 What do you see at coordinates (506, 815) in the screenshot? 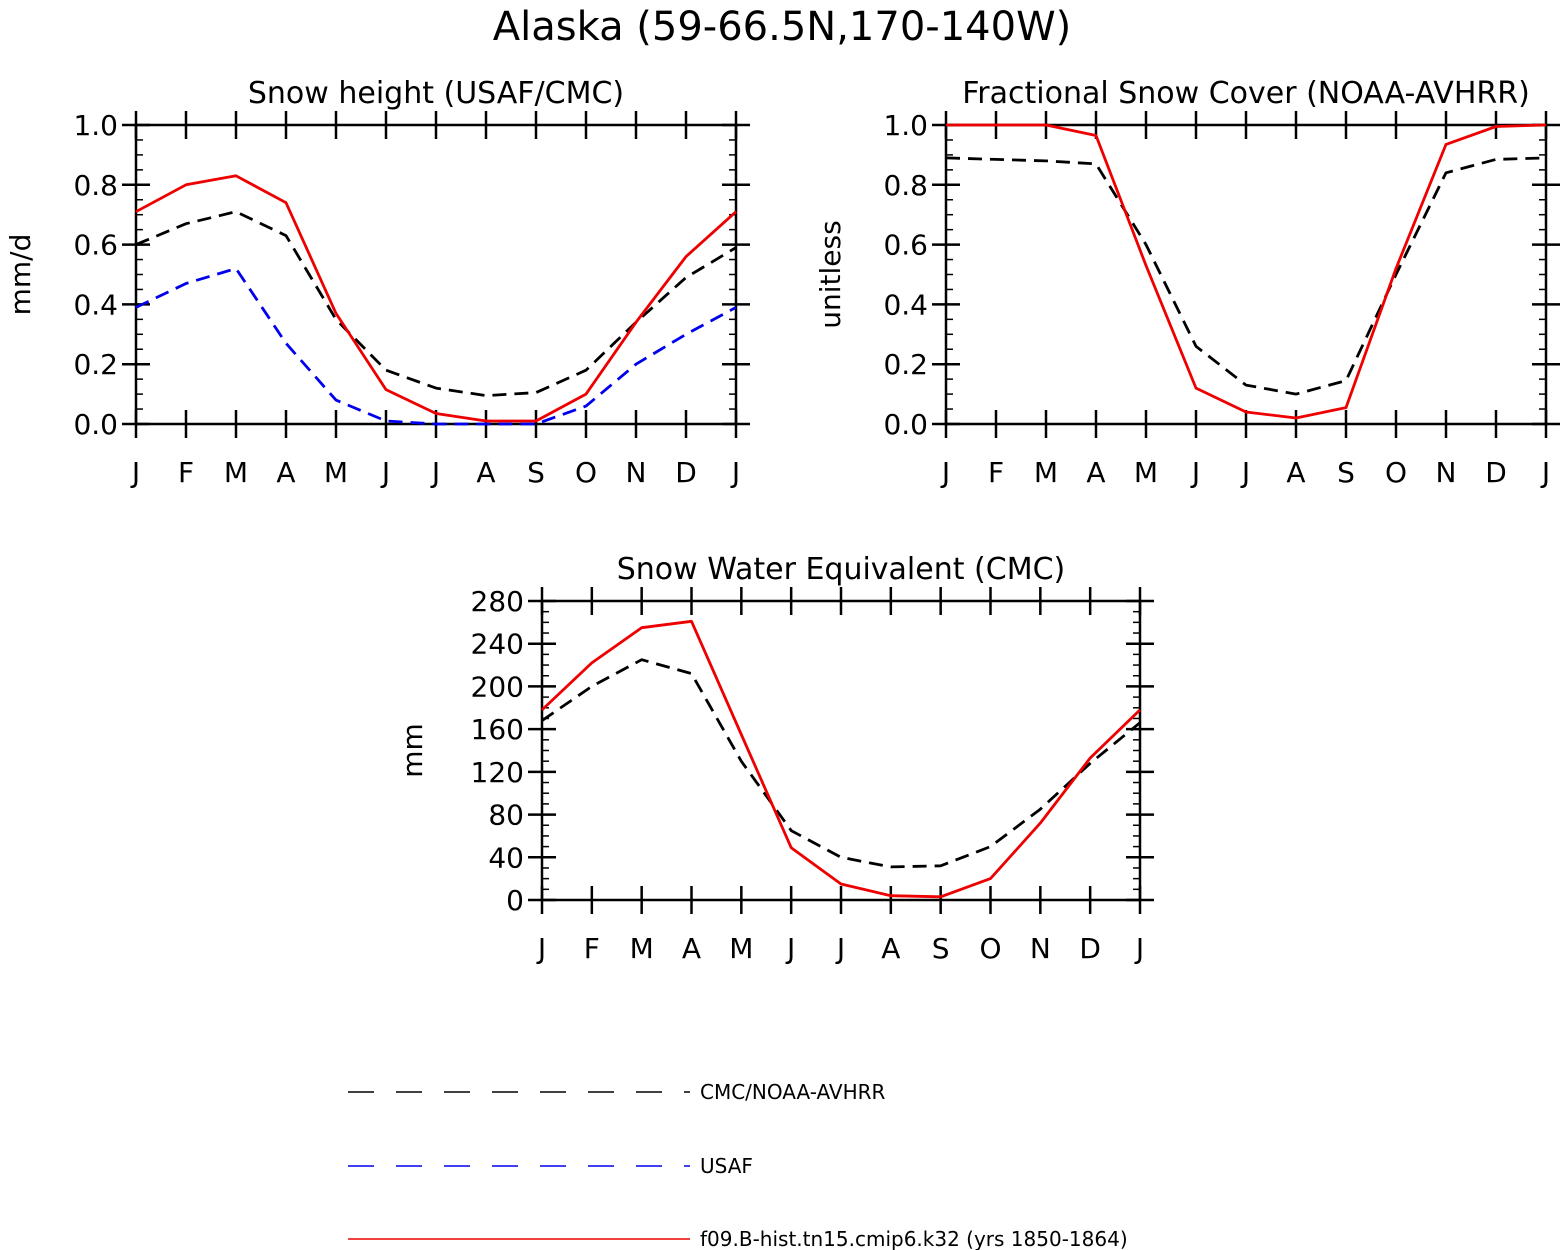
I see `y-tick-label: 80` at bounding box center [506, 815].